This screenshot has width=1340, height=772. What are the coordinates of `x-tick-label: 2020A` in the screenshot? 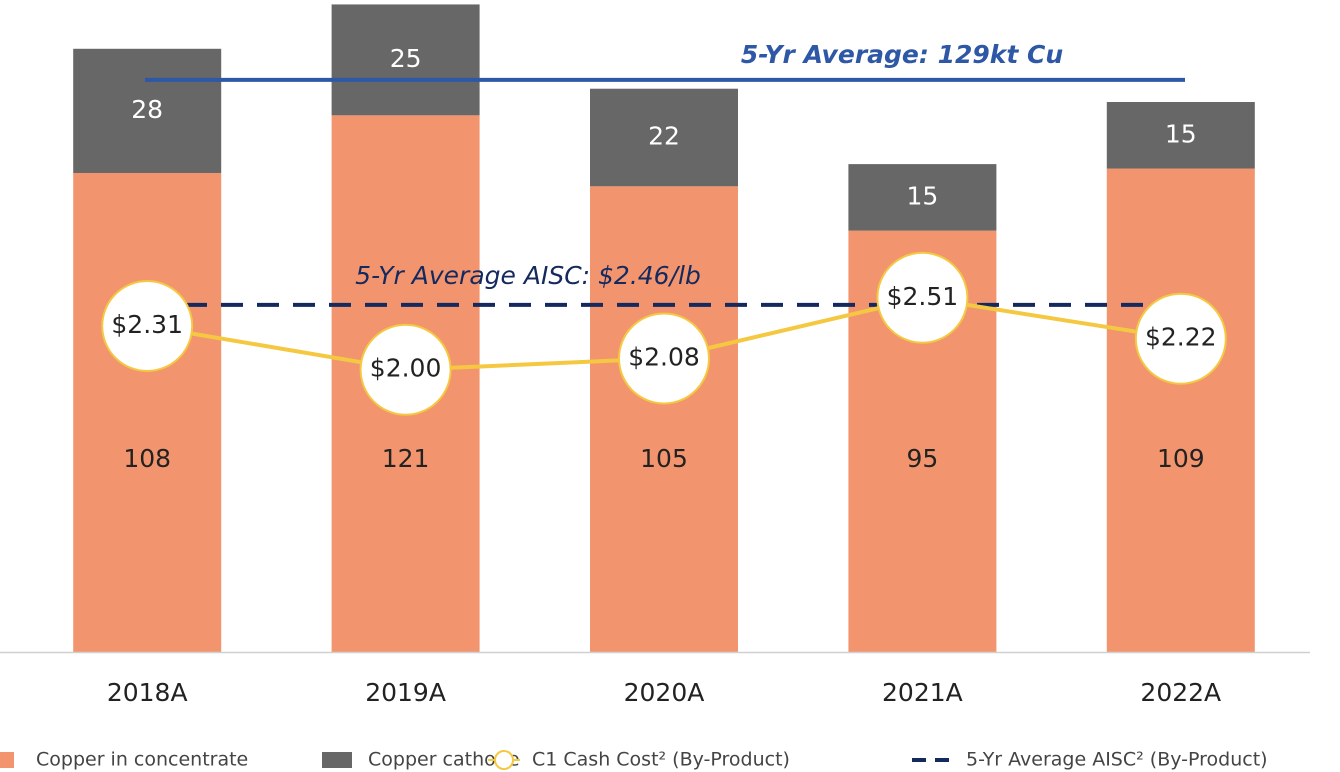 It's located at (664, 692).